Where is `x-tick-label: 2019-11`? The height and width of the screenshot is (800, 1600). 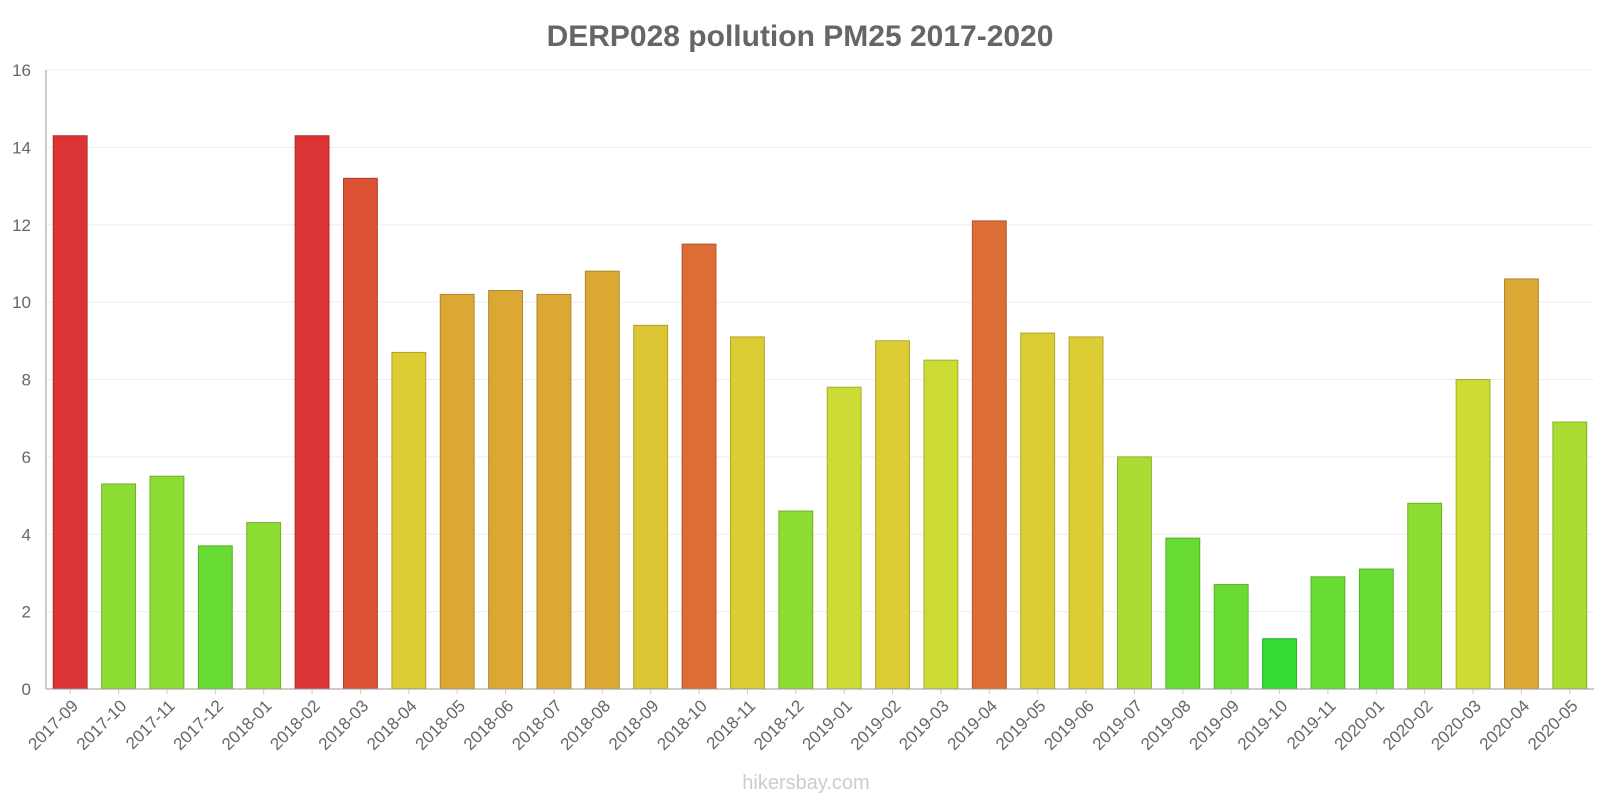 x-tick-label: 2019-11 is located at coordinates (1311, 724).